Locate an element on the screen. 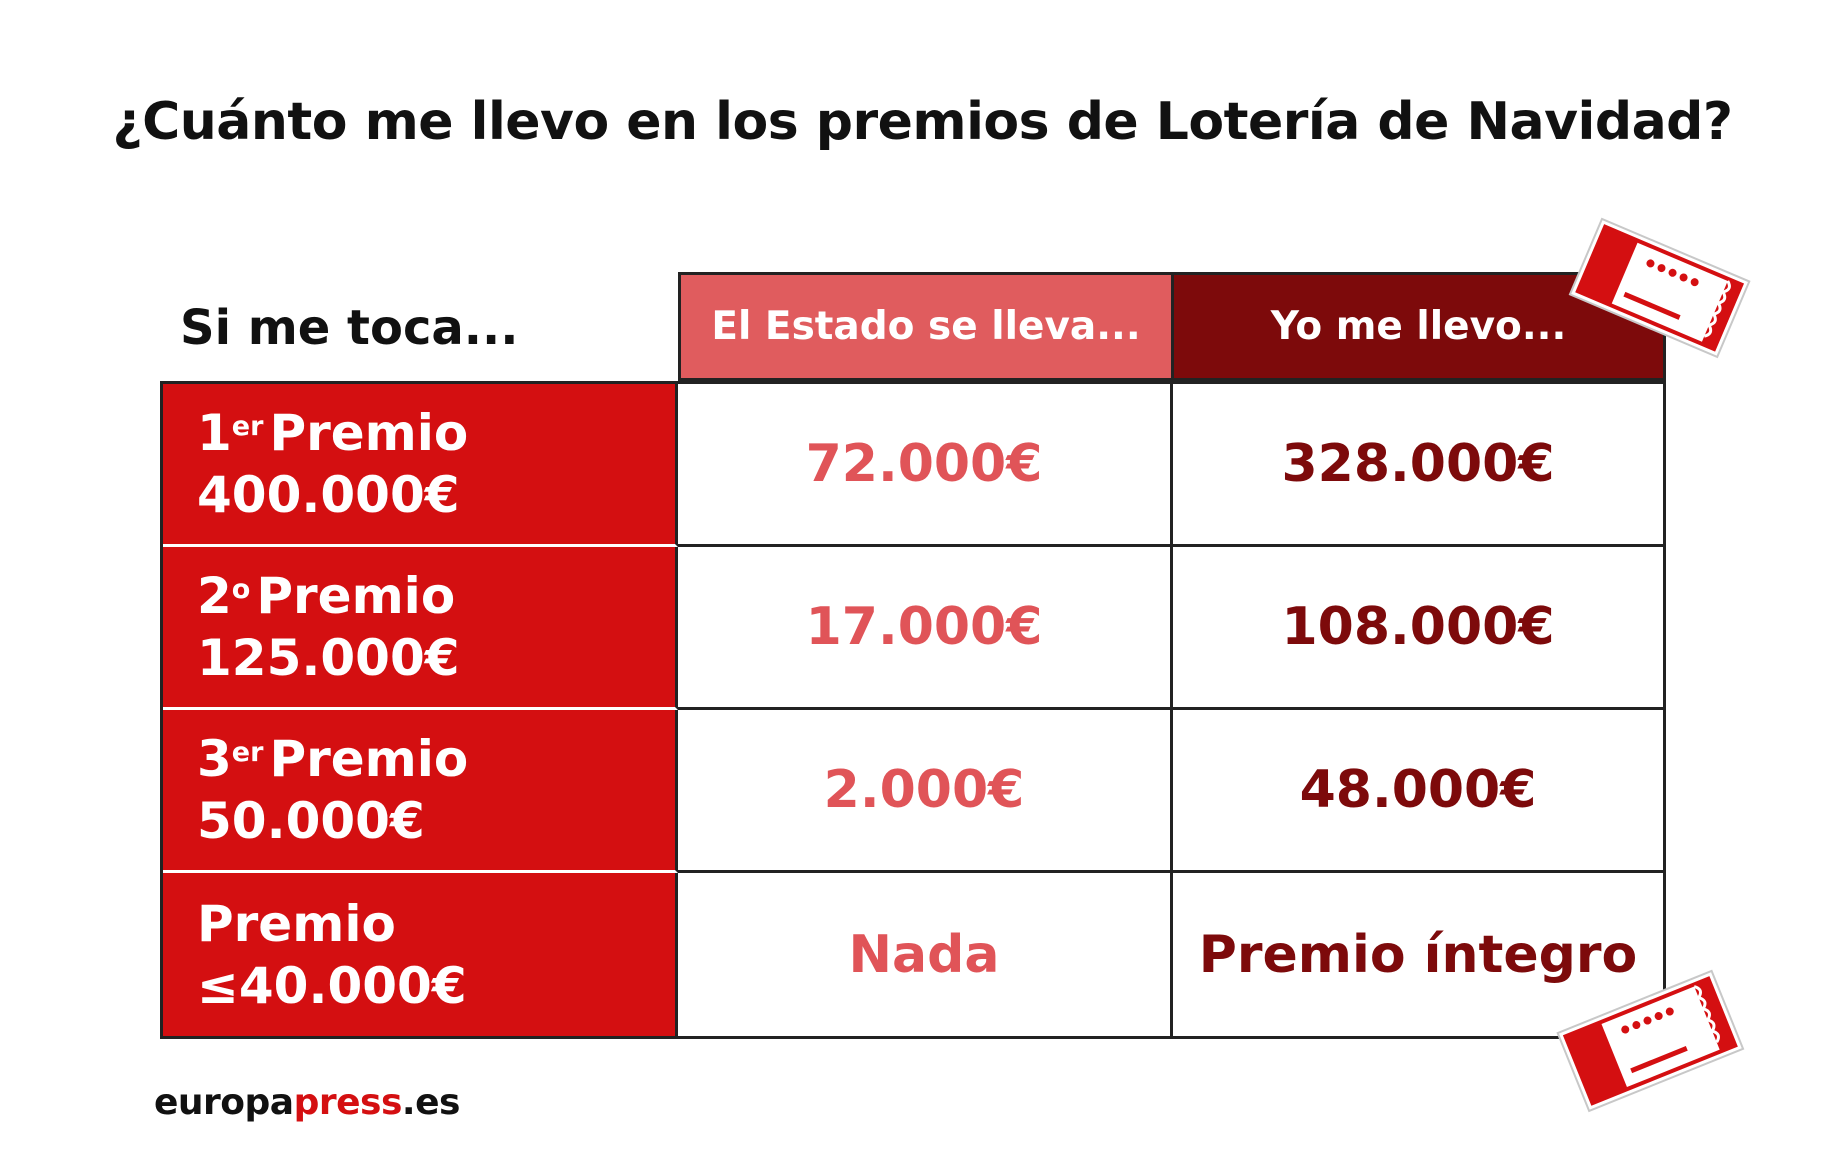 The height and width of the screenshot is (1176, 1845). prize-amount: 400.000€ is located at coordinates (328, 495).